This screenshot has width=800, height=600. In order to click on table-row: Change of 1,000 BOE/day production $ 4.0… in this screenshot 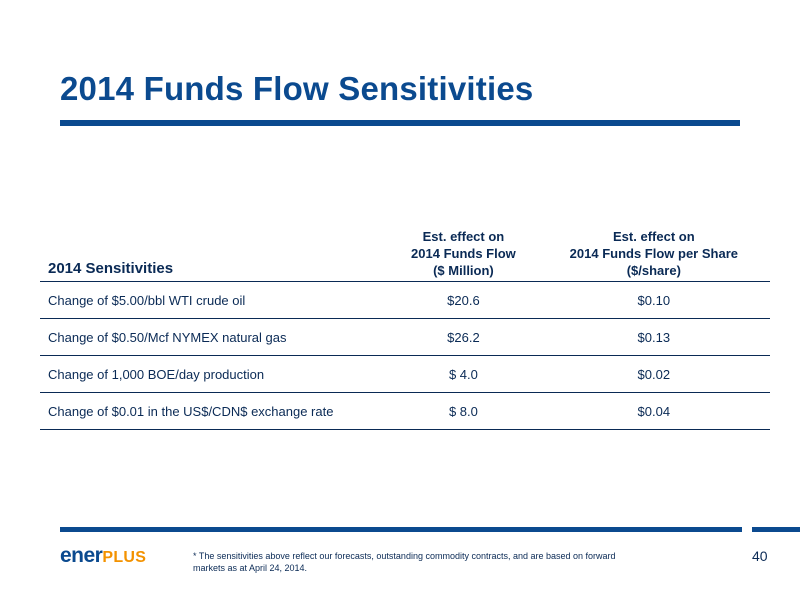, I will do `click(405, 374)`.